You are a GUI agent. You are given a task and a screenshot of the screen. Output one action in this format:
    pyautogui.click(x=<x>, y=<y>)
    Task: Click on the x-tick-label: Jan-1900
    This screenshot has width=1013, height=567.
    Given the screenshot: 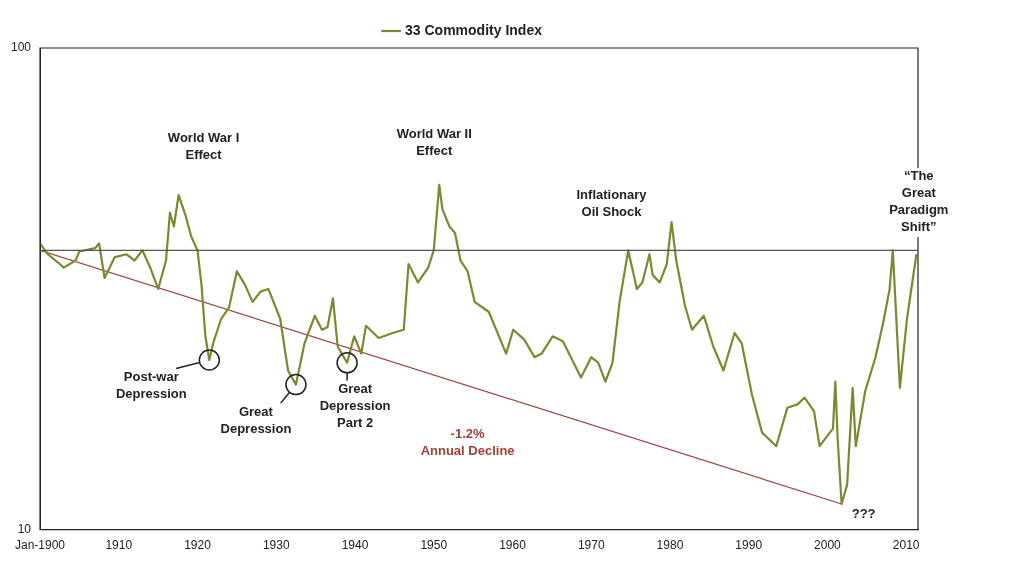 What is the action you would take?
    pyautogui.click(x=40, y=545)
    